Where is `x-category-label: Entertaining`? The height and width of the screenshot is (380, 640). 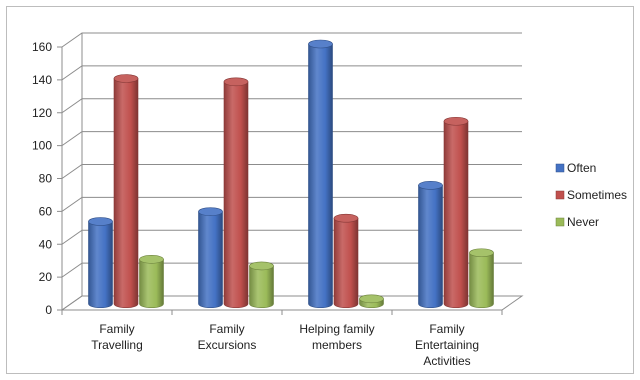
x-category-label: Entertaining is located at coordinates (447, 345).